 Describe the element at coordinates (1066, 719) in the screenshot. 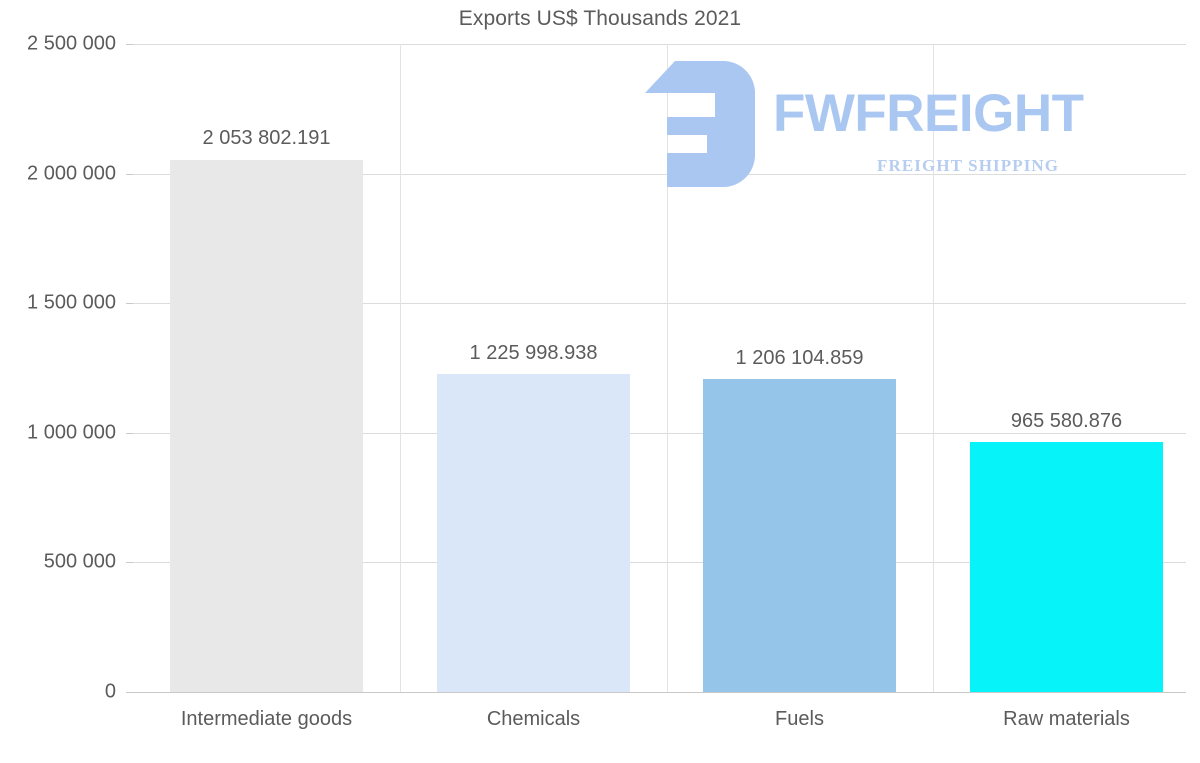

I see `x-axis-label-raw-materials: Raw materials` at that location.